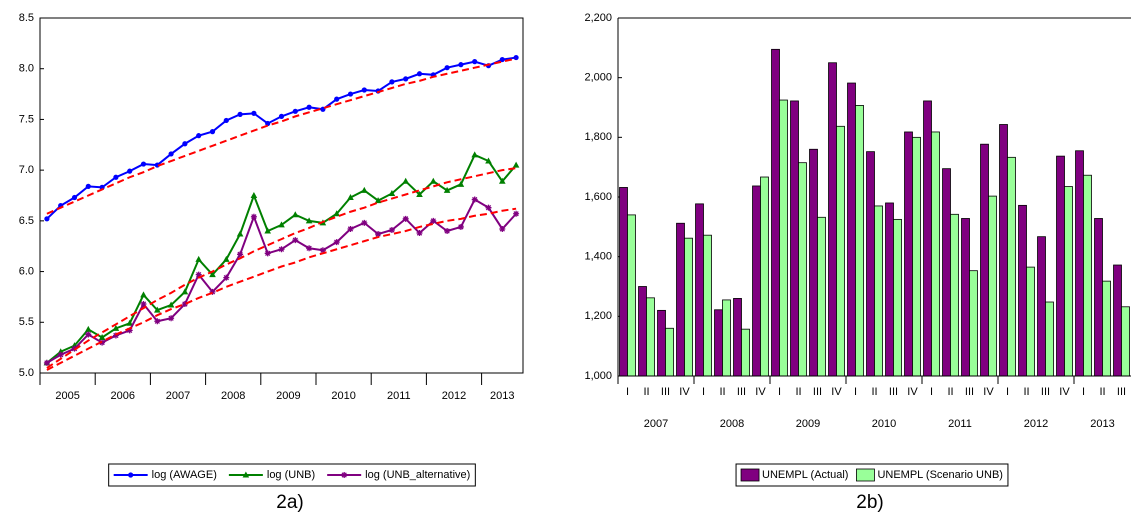 The height and width of the screenshot is (517, 1131). I want to click on y-tick-label: 7.5, so click(26, 119).